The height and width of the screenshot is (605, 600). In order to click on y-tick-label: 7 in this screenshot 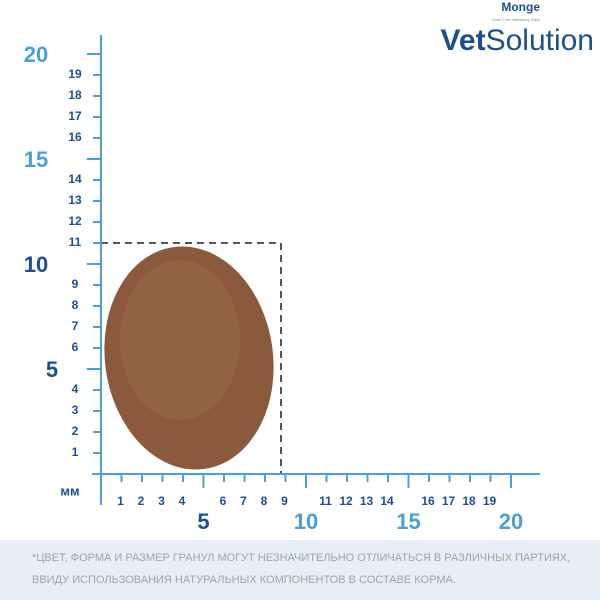, I will do `click(75, 326)`.